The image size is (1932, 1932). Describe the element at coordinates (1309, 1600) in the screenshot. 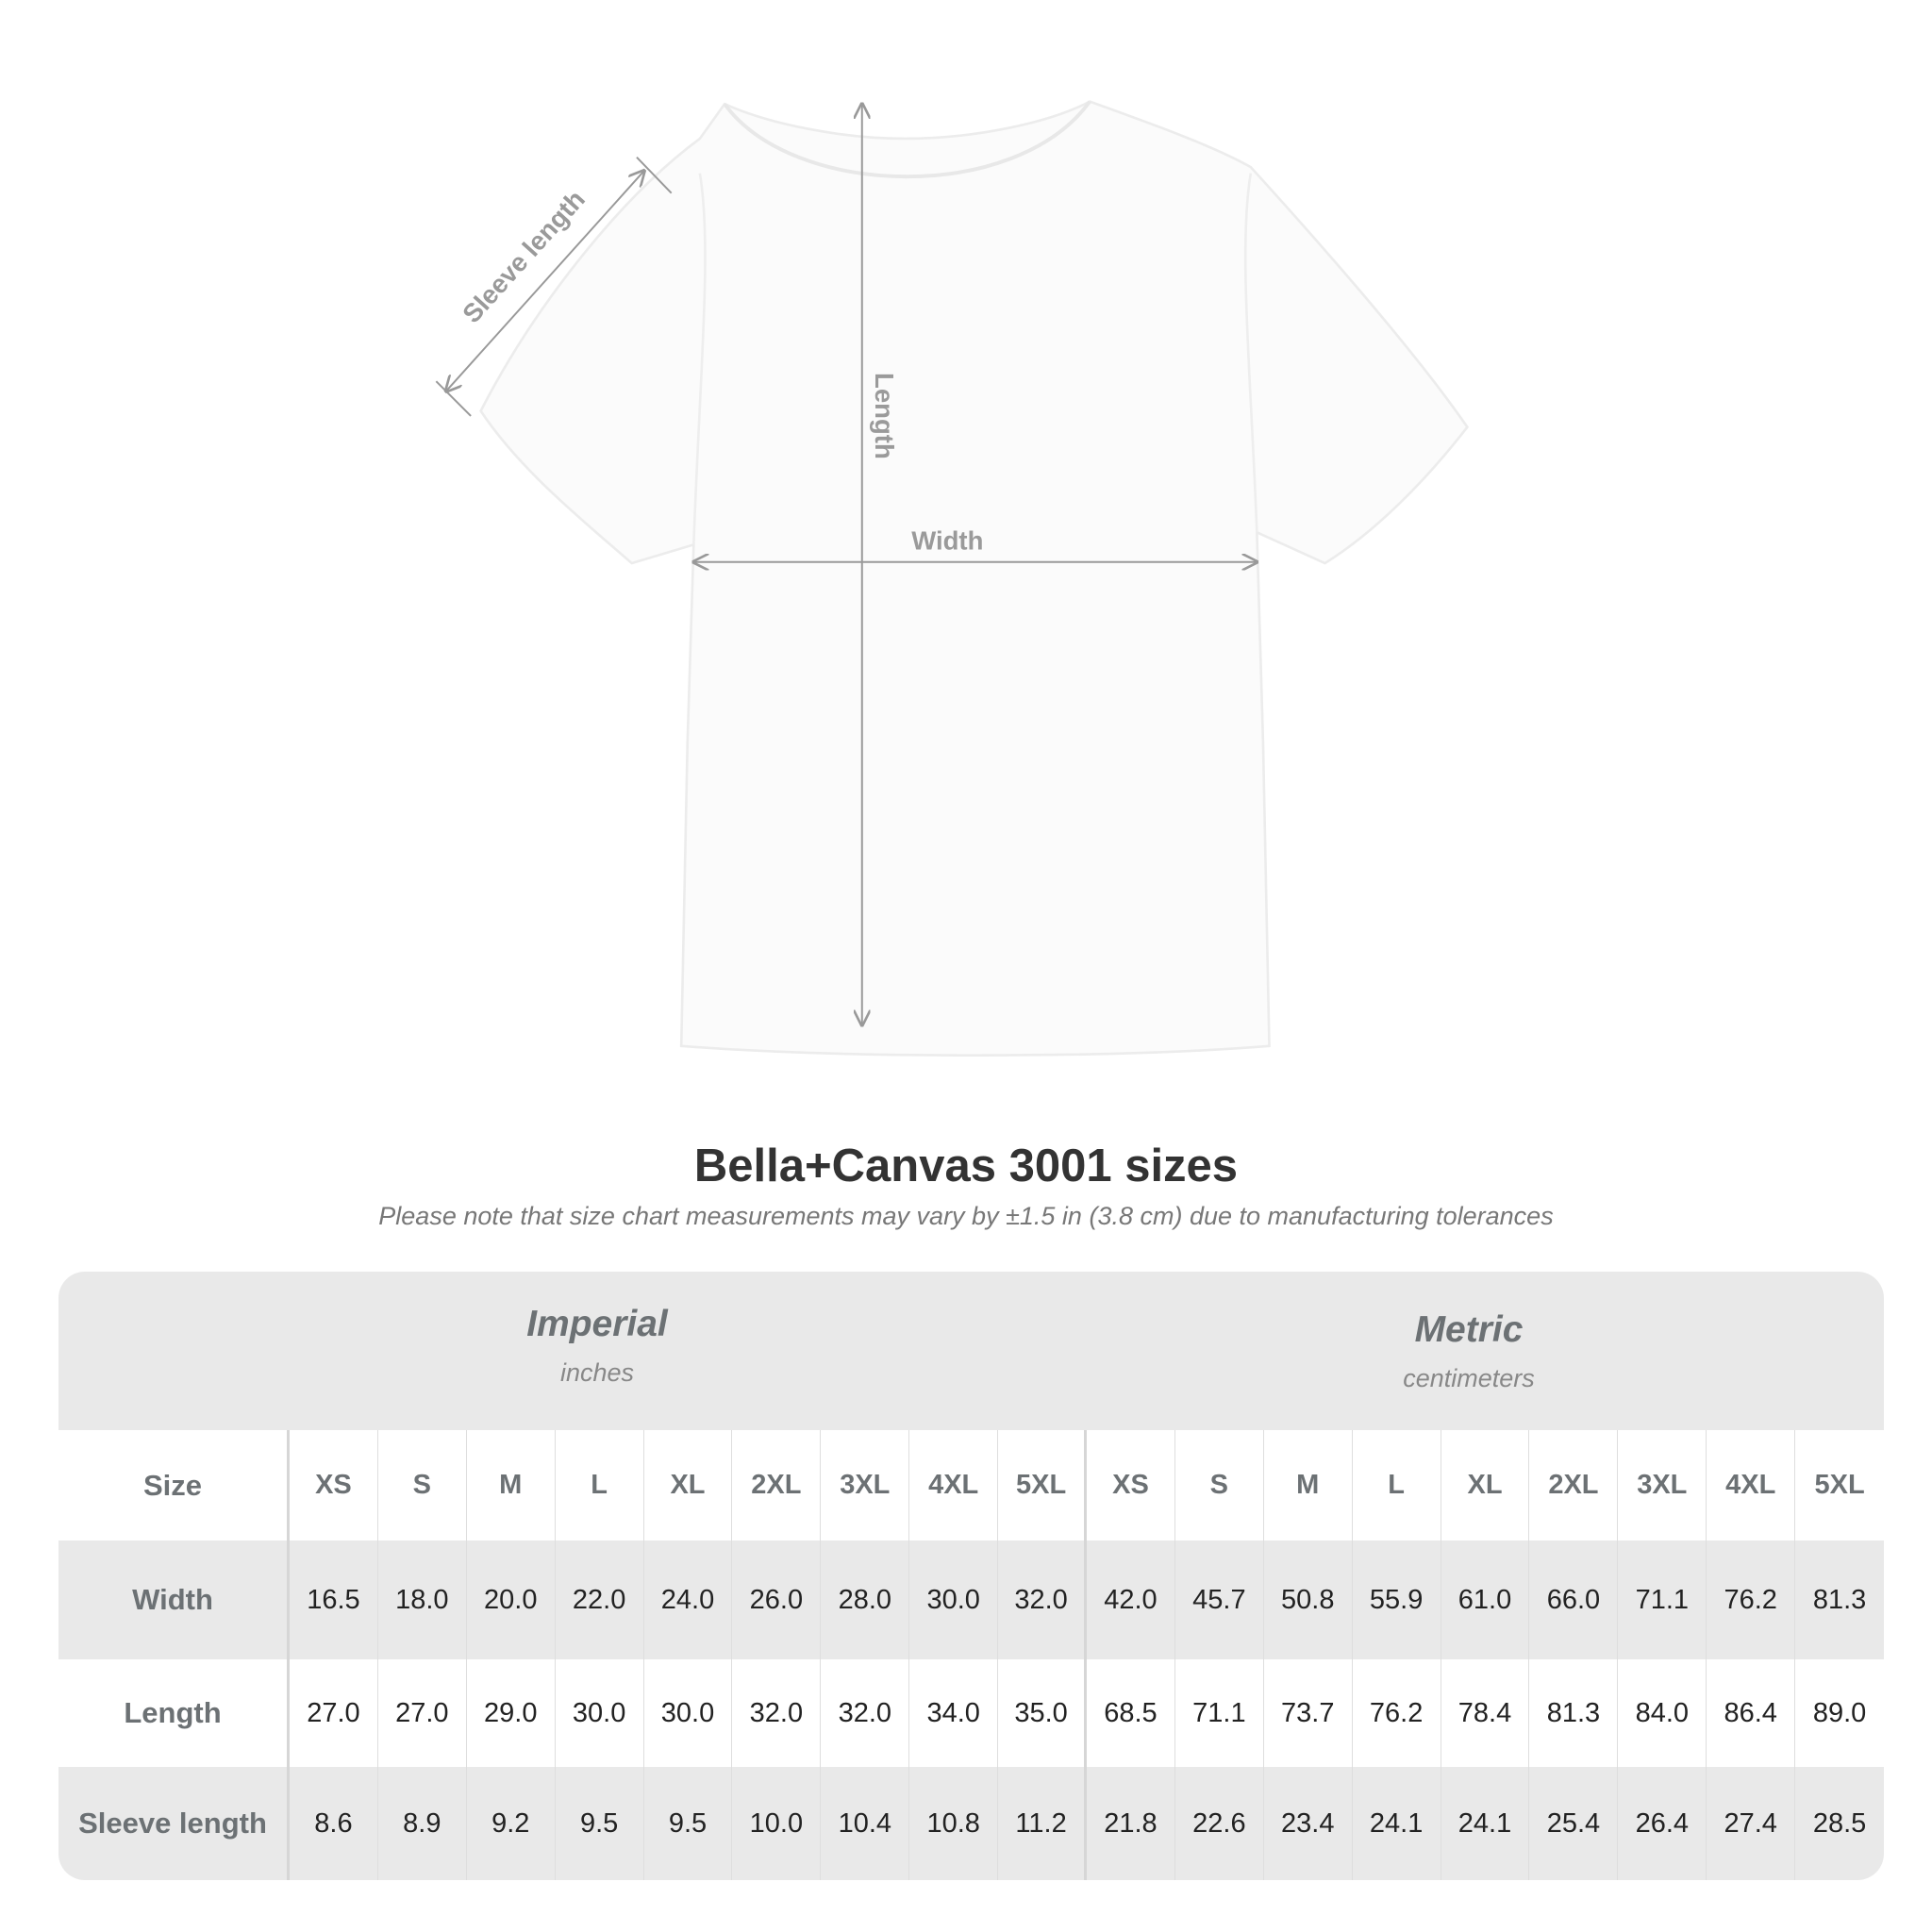

I see `value-cell: 50.8` at that location.